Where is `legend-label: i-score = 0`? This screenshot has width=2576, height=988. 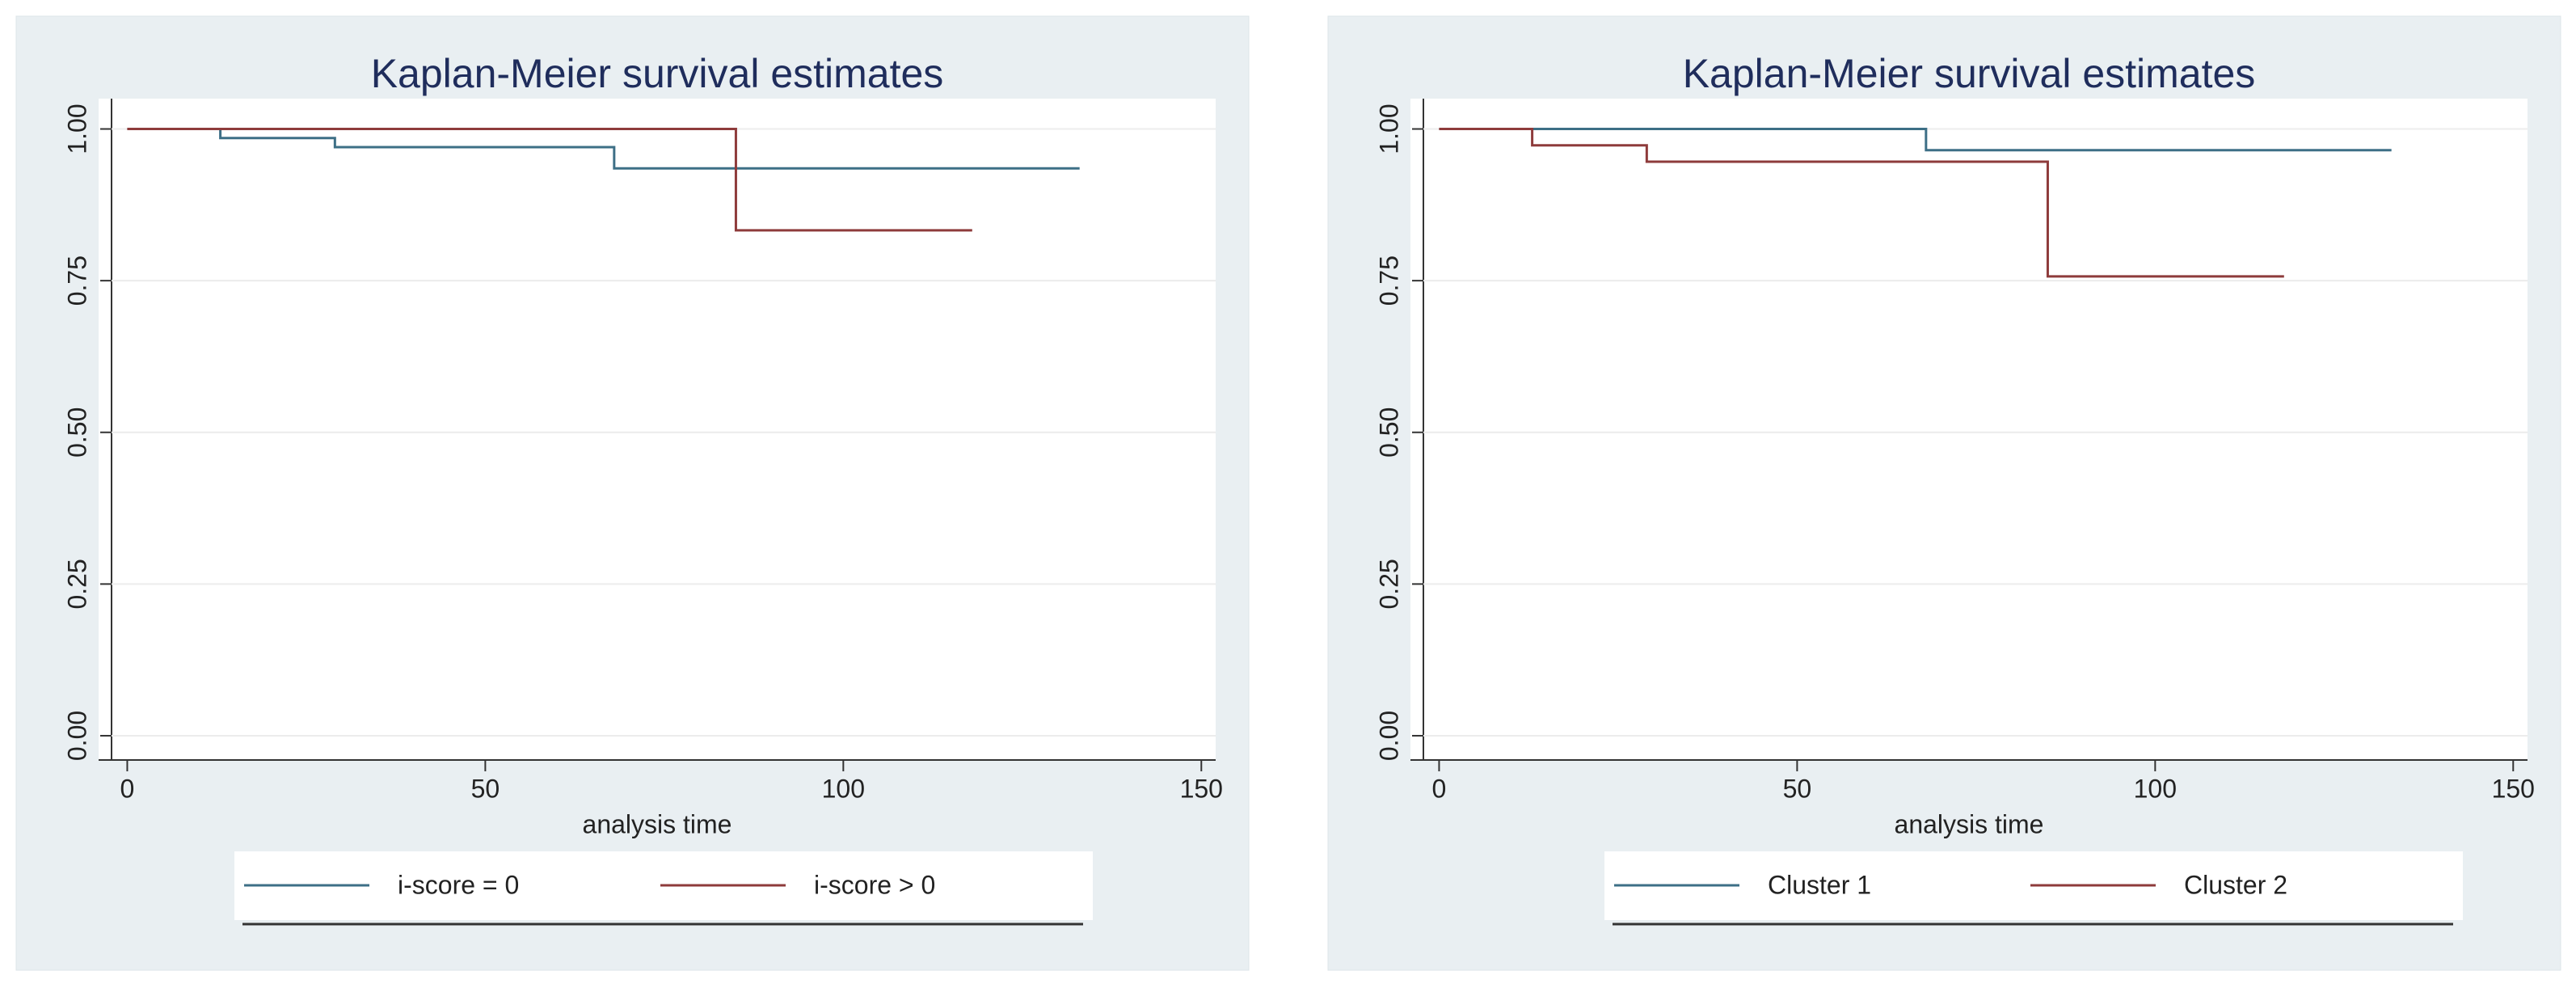 legend-label: i-score = 0 is located at coordinates (459, 884).